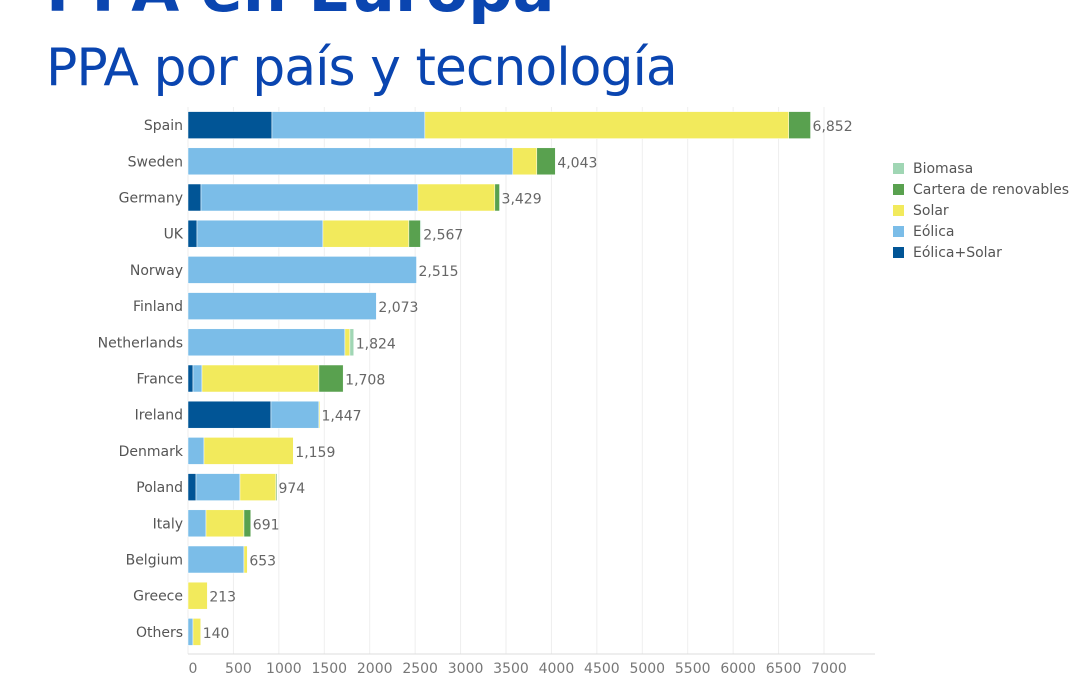  Describe the element at coordinates (140, 343) in the screenshot. I see `category-label: Netherlands` at that location.